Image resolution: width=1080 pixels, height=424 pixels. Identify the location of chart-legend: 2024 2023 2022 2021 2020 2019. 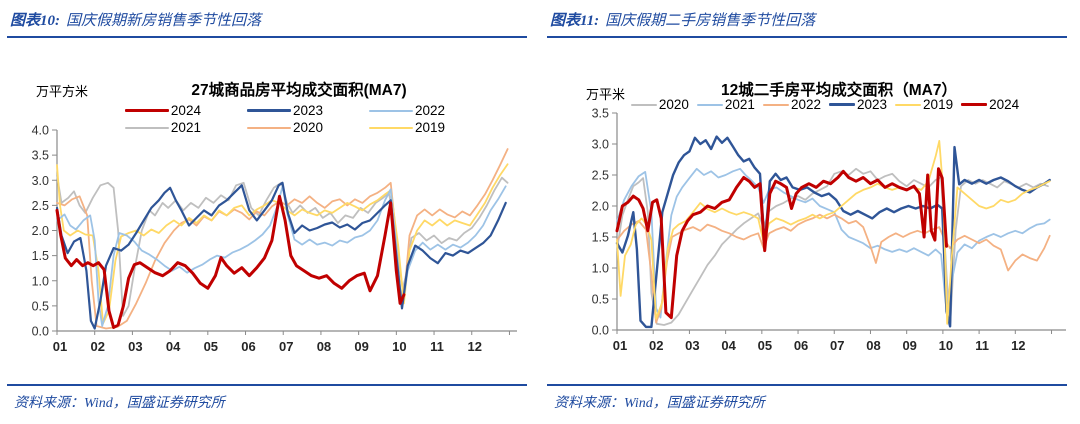
(285, 119).